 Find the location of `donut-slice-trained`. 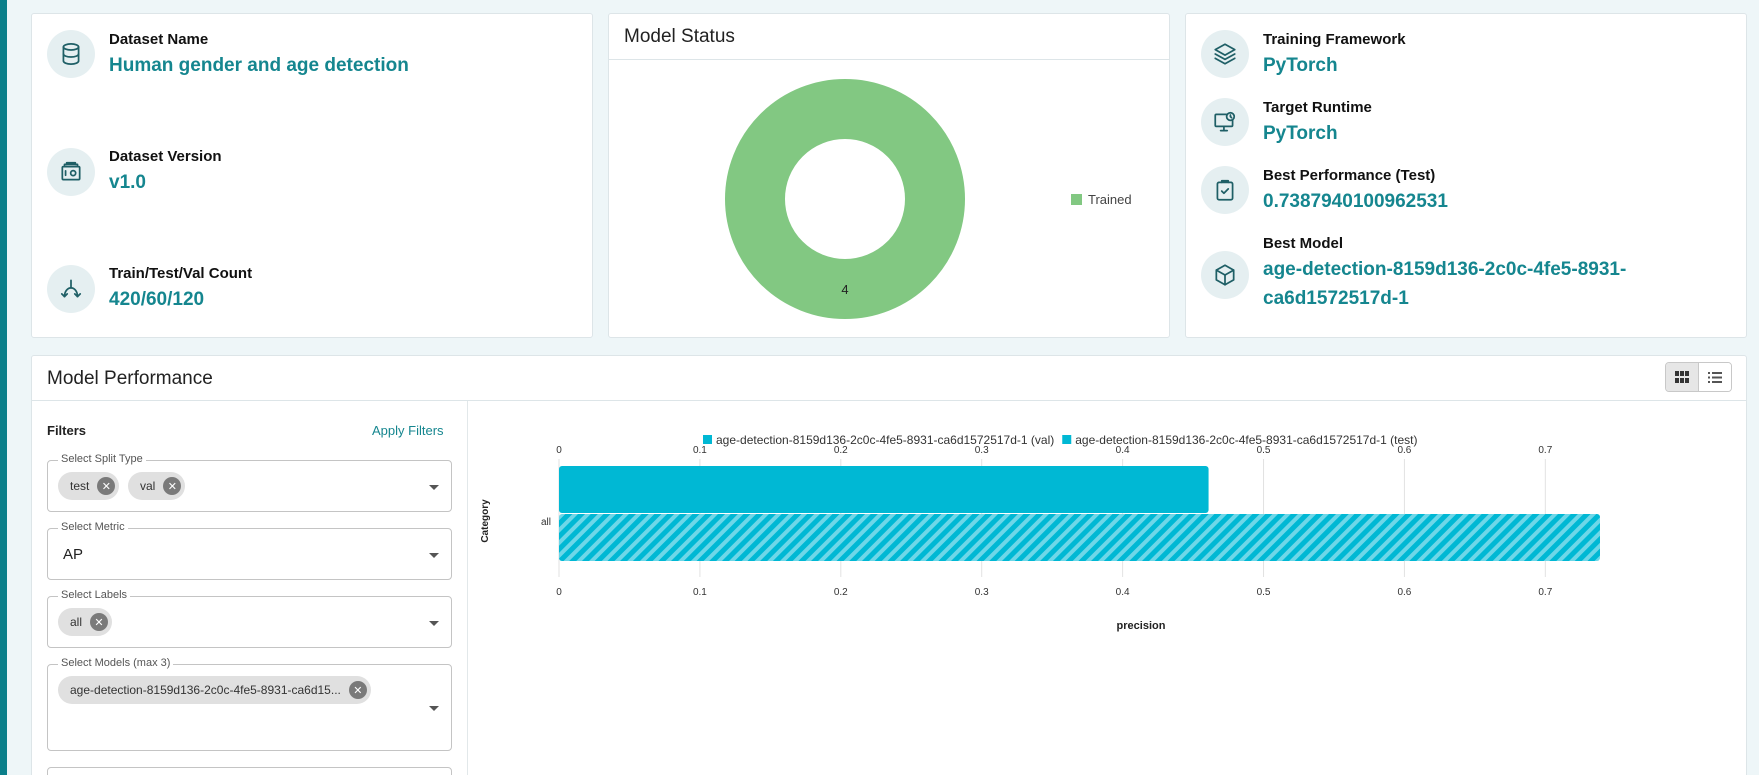

donut-slice-trained is located at coordinates (845, 199).